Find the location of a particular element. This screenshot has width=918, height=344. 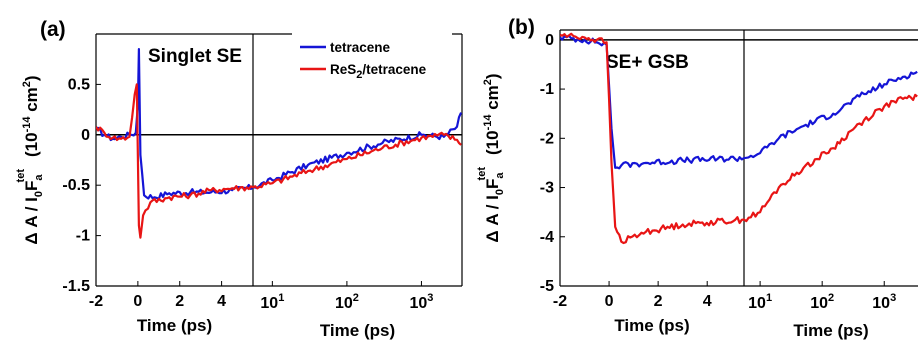

panel-label: (b) is located at coordinates (521, 27).